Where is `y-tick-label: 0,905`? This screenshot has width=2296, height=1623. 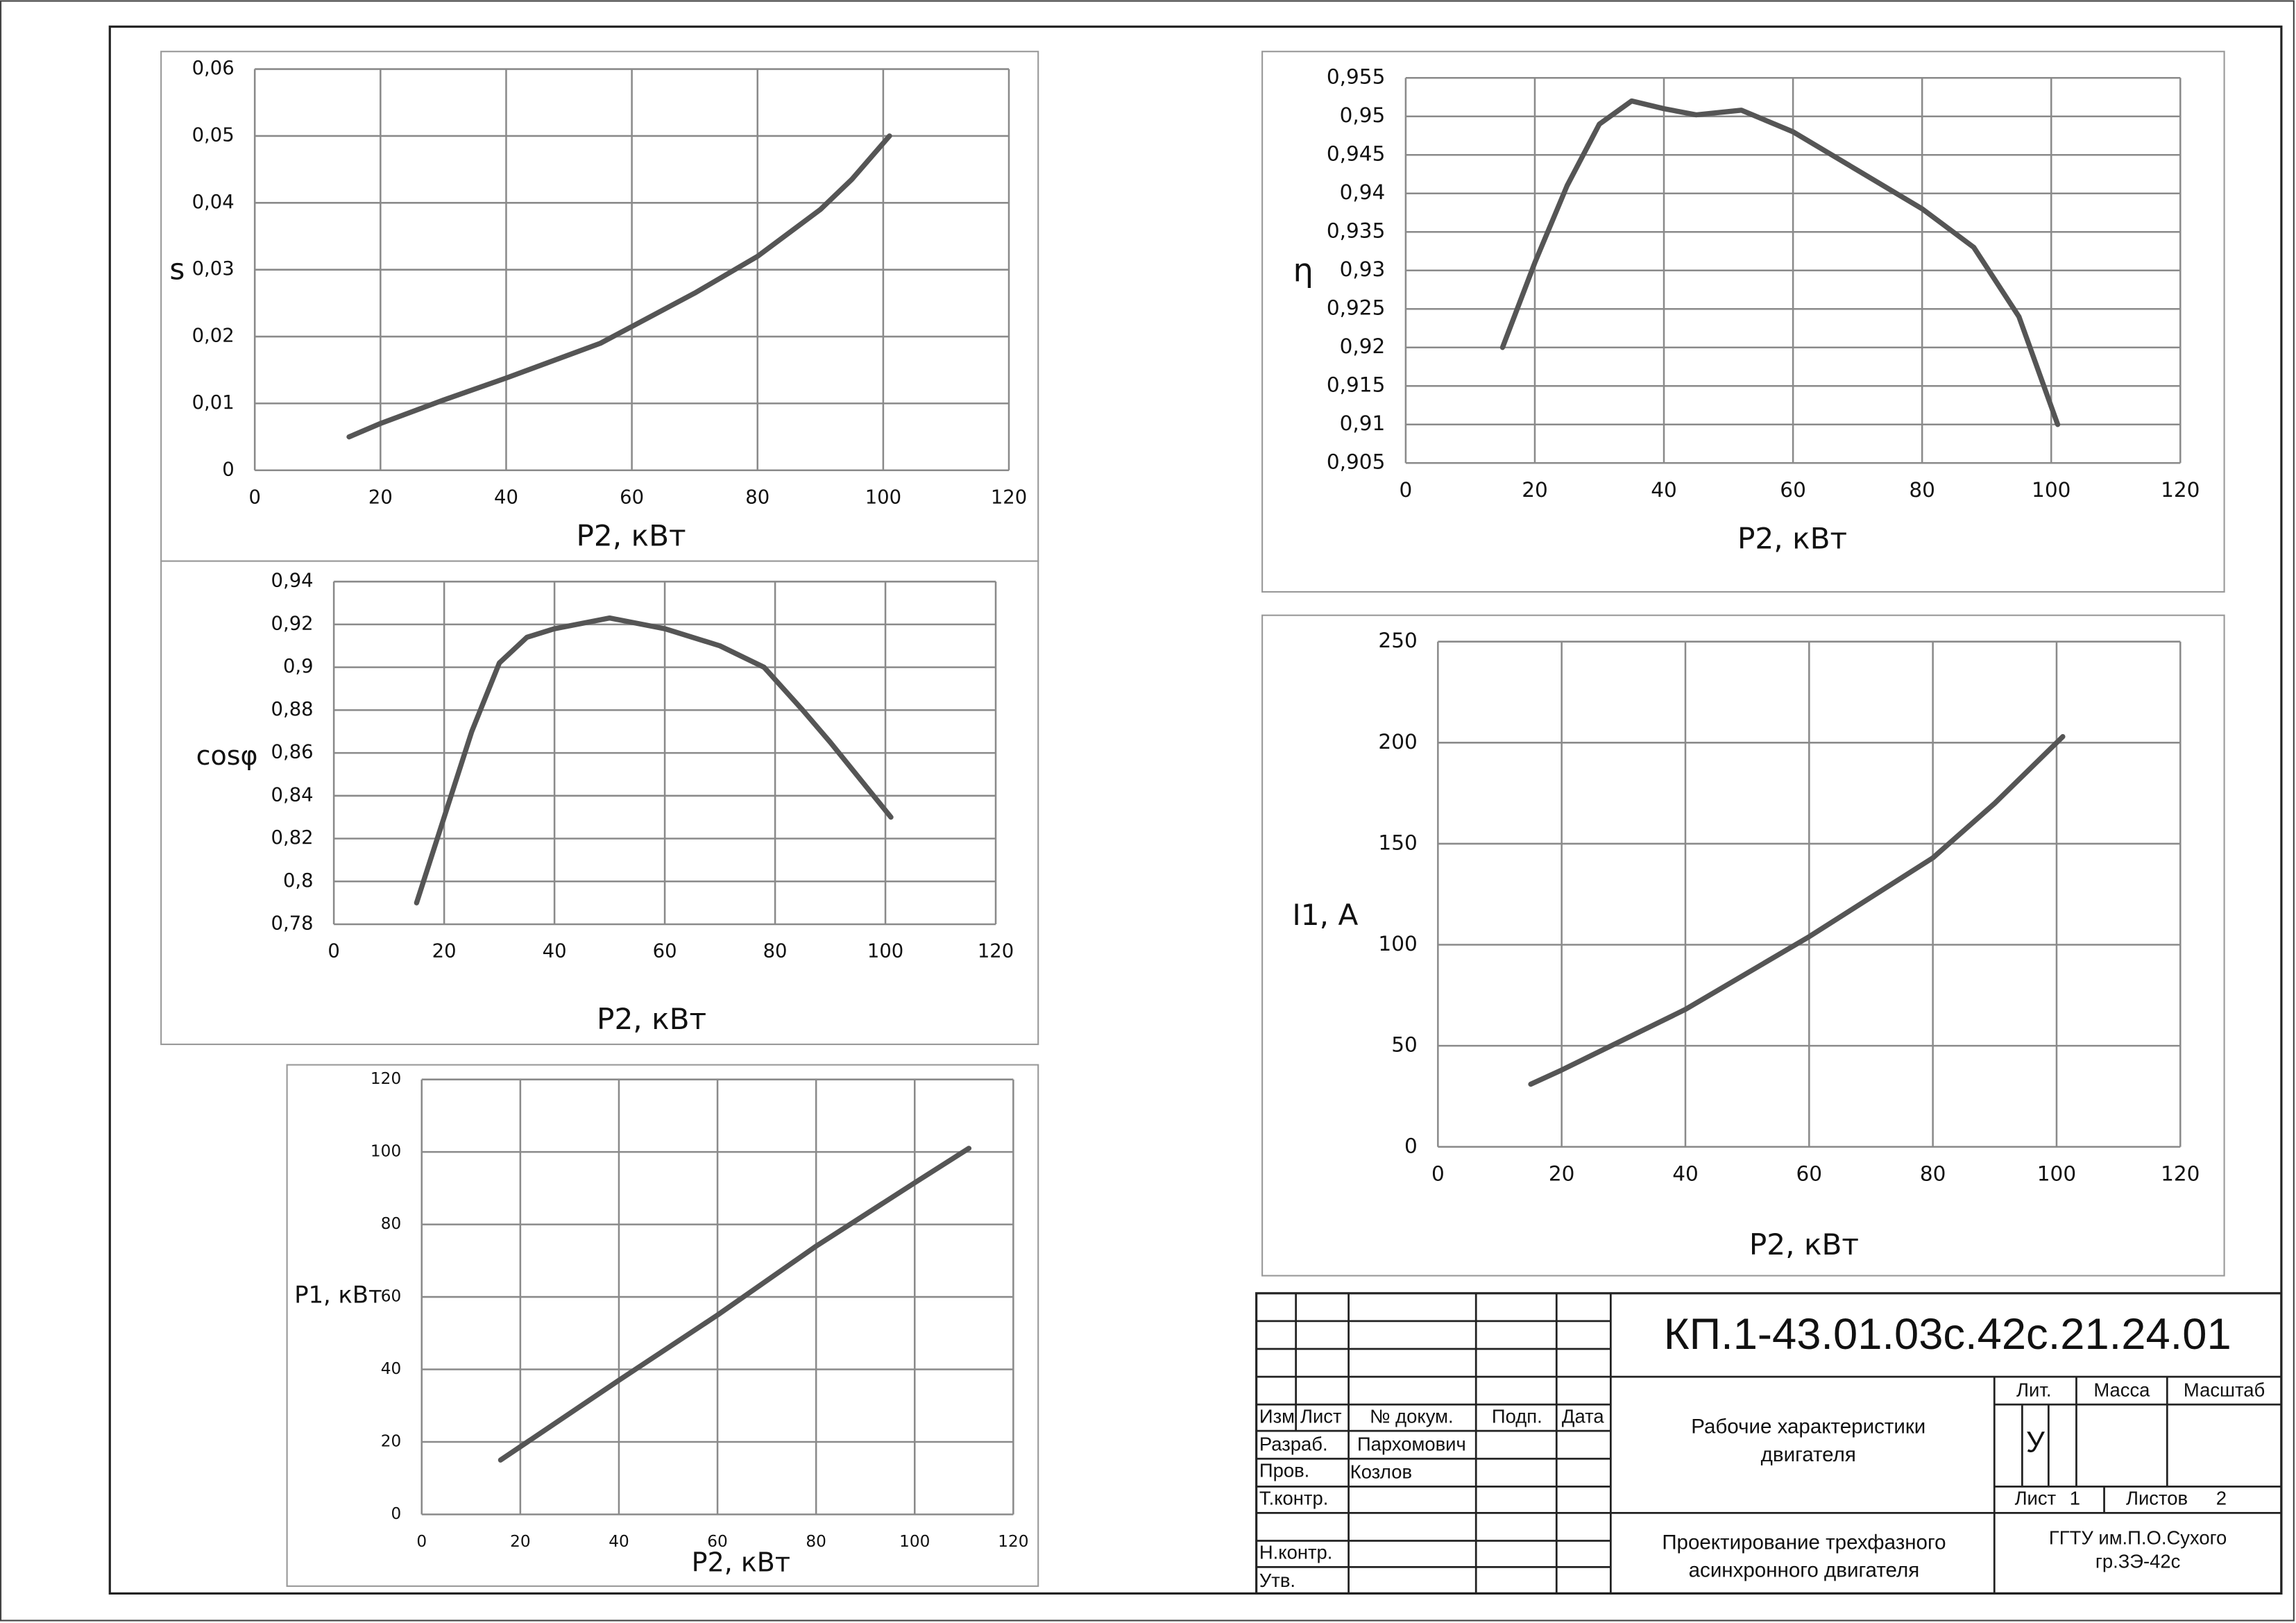 y-tick-label: 0,905 is located at coordinates (1356, 462).